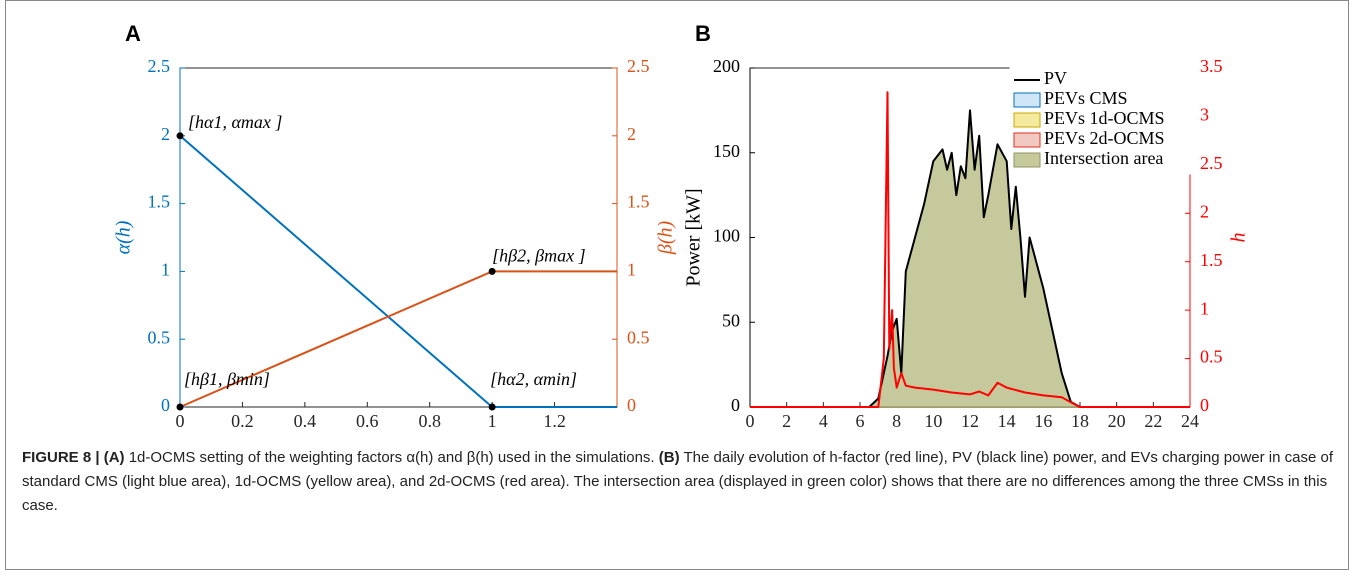 The height and width of the screenshot is (577, 1356). Describe the element at coordinates (492, 421) in the screenshot. I see `x-tick-label: 1` at that location.